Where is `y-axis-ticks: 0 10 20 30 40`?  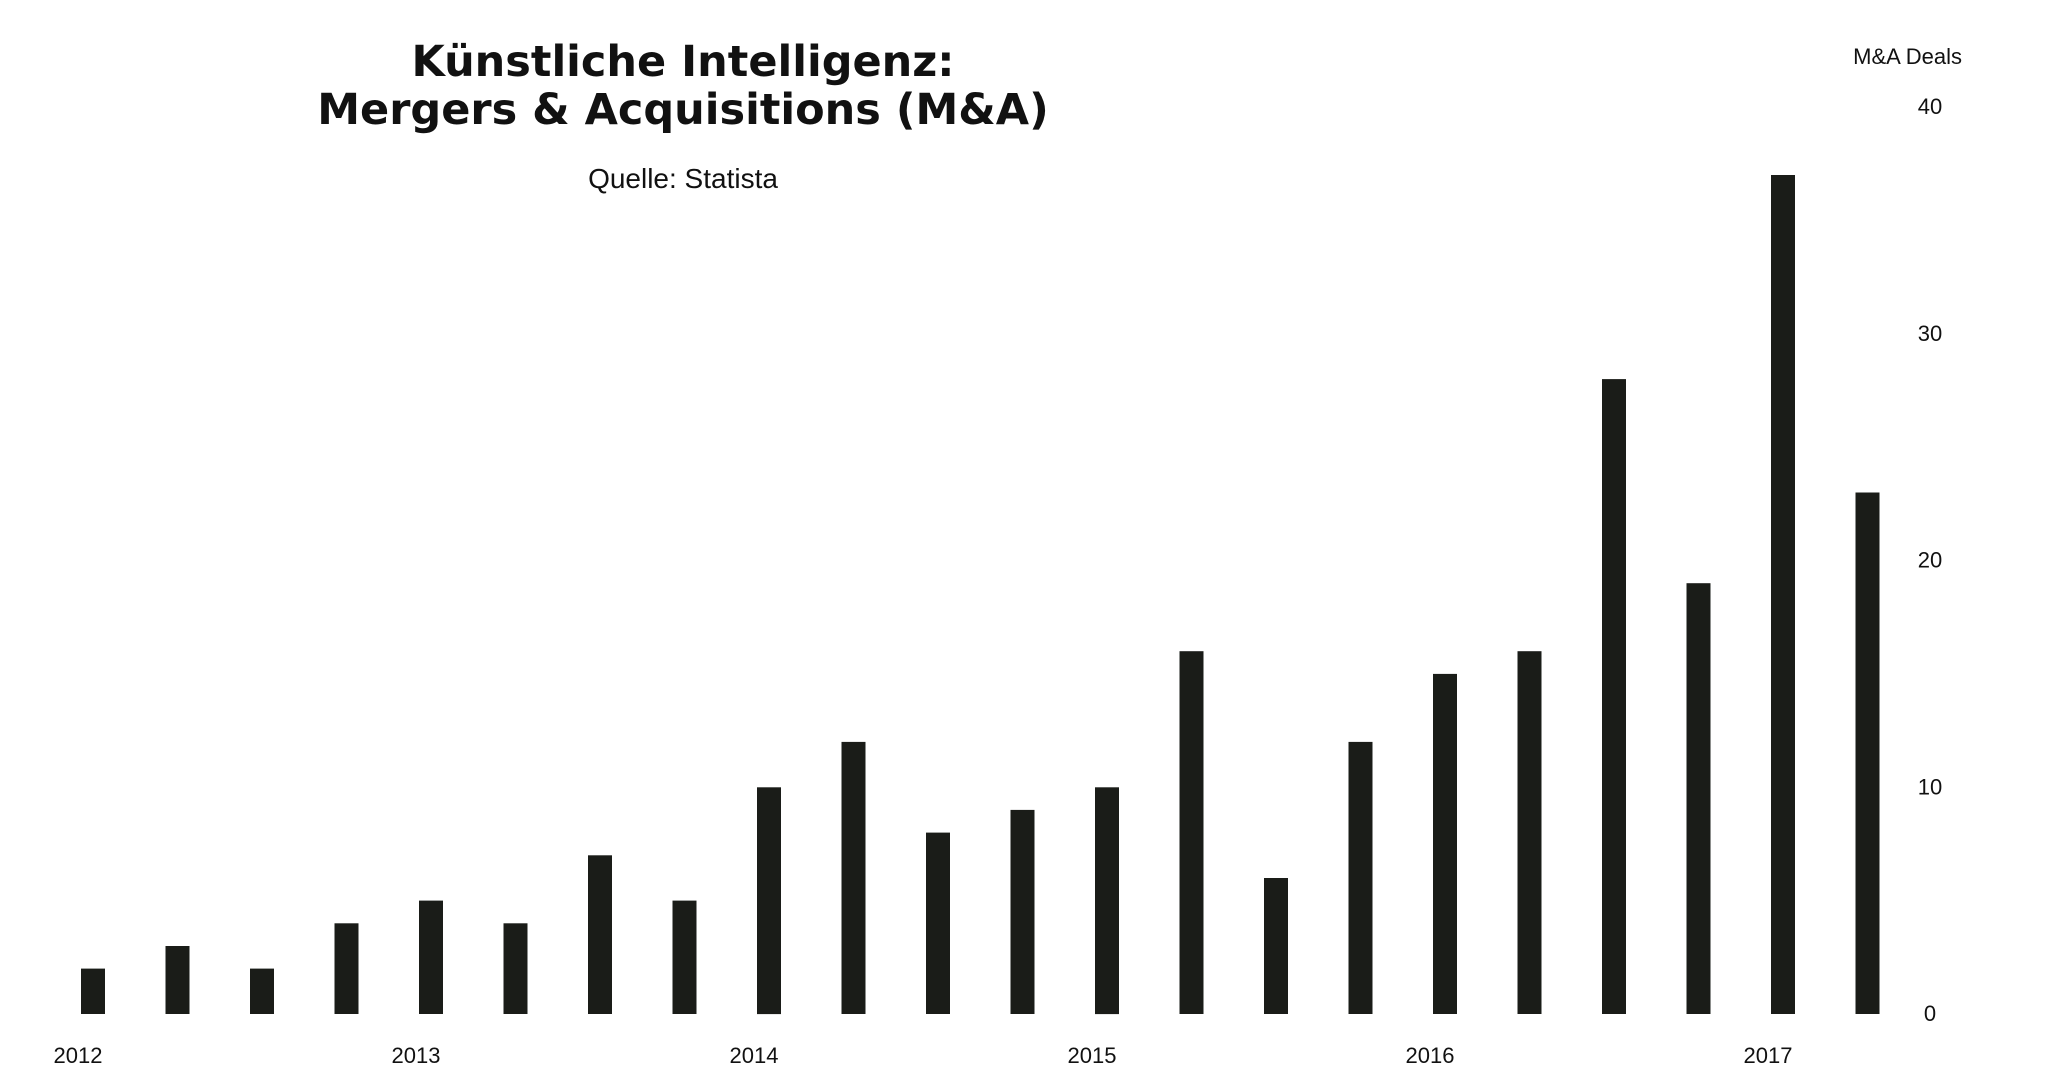 y-axis-ticks: 0 10 20 30 40 is located at coordinates (1930, 560).